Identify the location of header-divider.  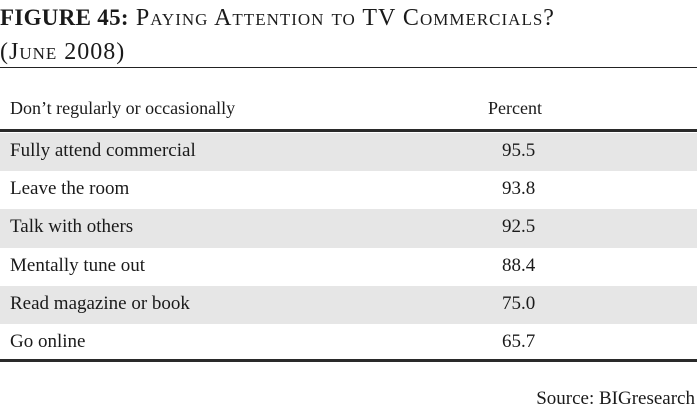
(348, 130).